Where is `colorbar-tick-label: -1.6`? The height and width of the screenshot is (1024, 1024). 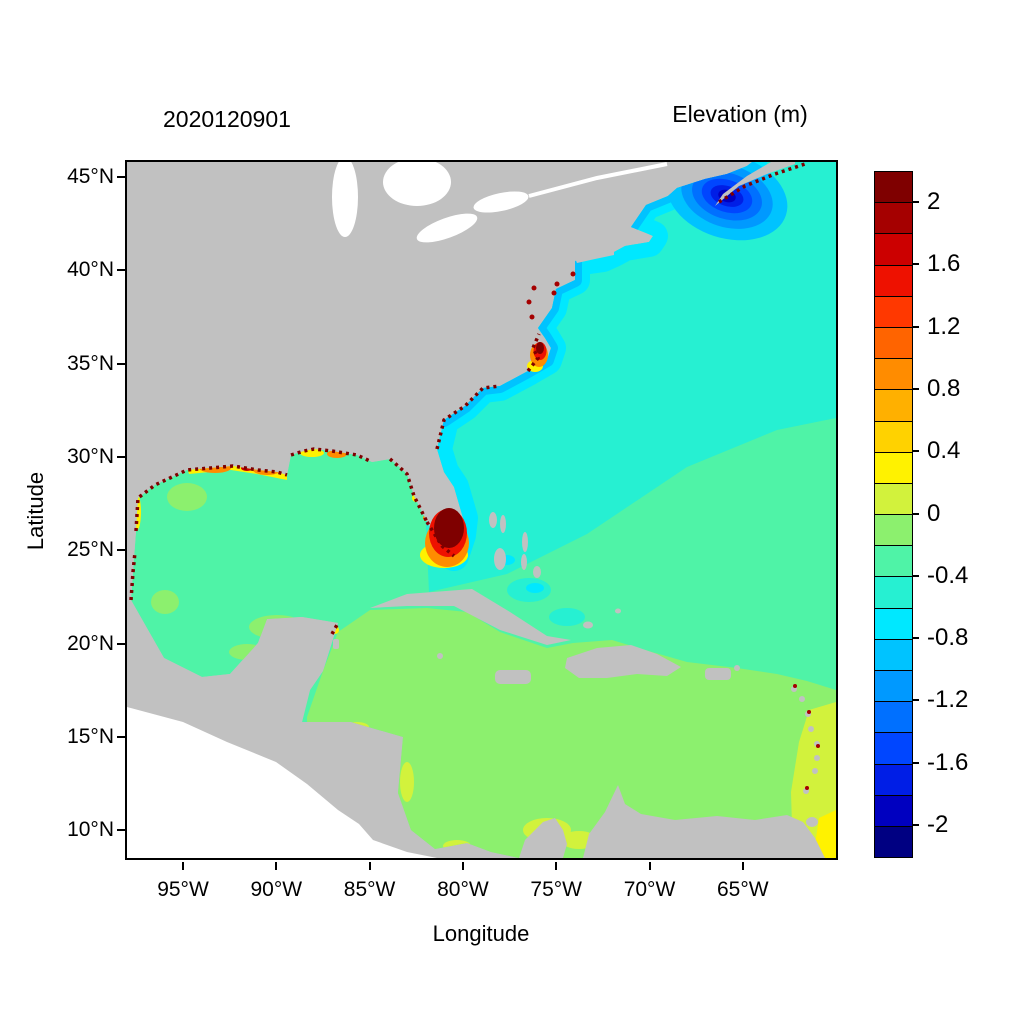
colorbar-tick-label: -1.6 is located at coordinates (948, 762).